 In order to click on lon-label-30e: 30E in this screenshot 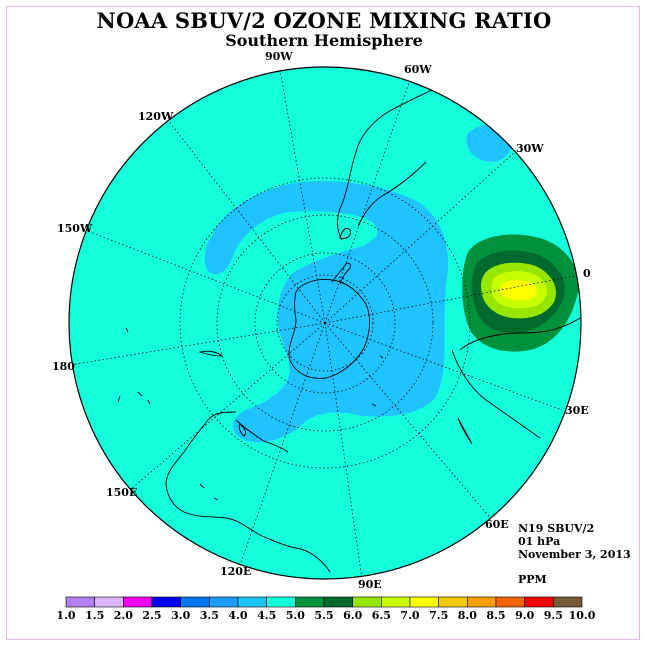, I will do `click(577, 410)`.